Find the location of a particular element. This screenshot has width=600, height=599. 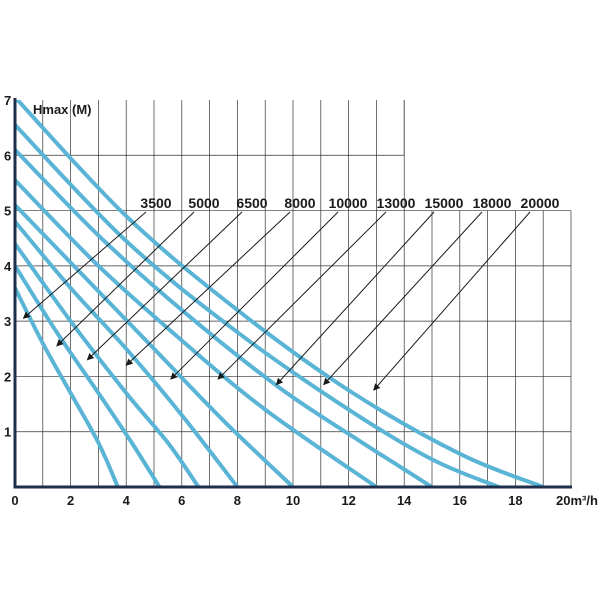

series-label-8000: 8000 is located at coordinates (299, 203).